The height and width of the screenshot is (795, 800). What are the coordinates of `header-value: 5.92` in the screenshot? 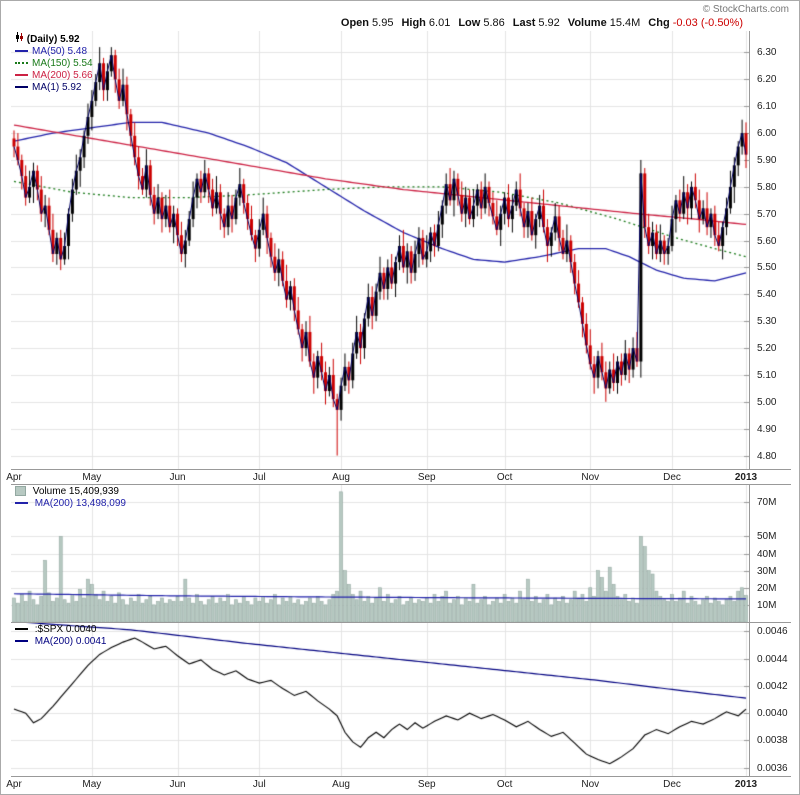 It's located at (549, 23).